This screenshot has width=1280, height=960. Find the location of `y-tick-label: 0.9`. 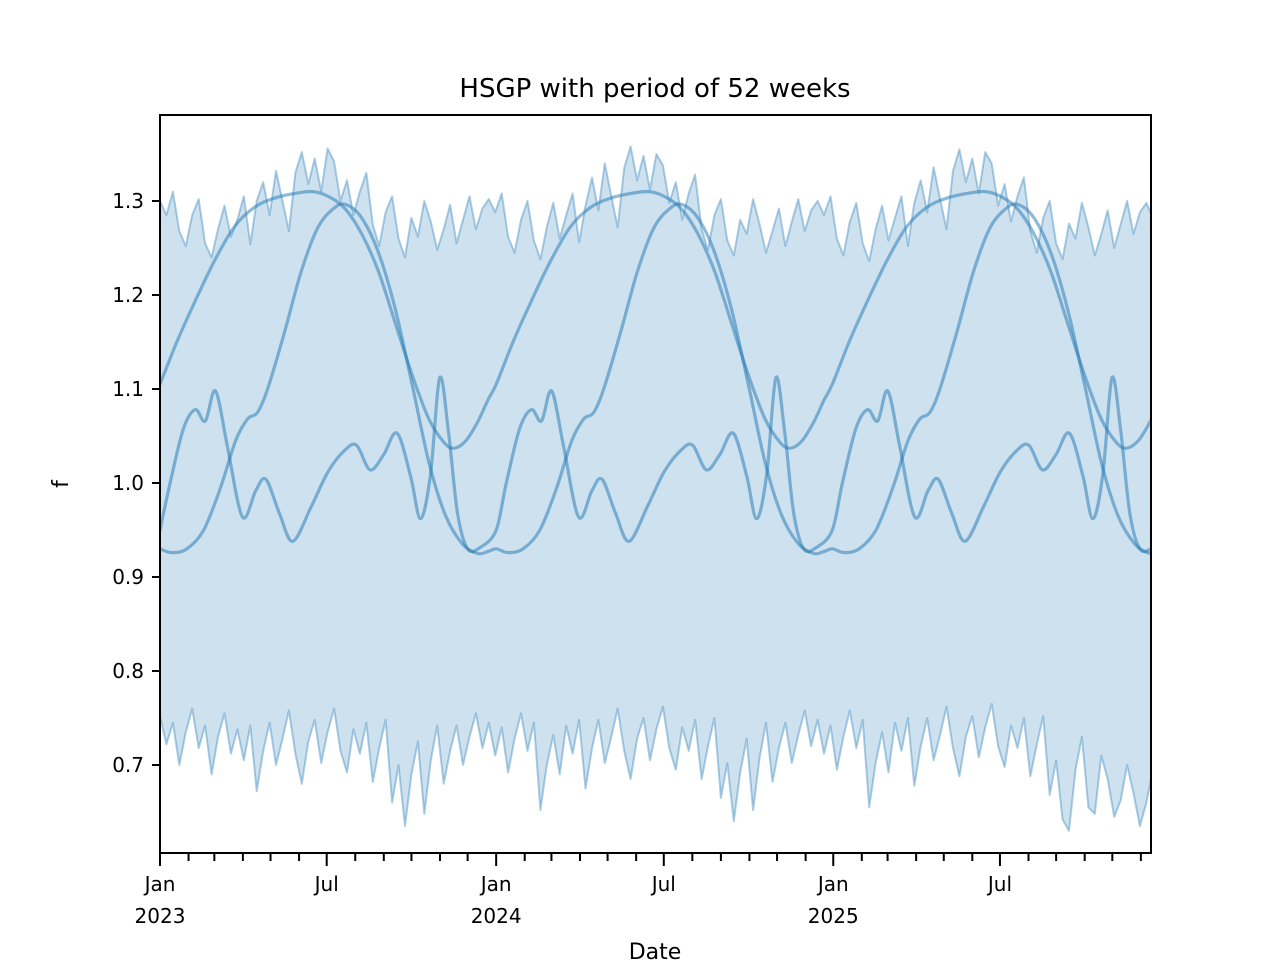

y-tick-label: 0.9 is located at coordinates (128, 577).